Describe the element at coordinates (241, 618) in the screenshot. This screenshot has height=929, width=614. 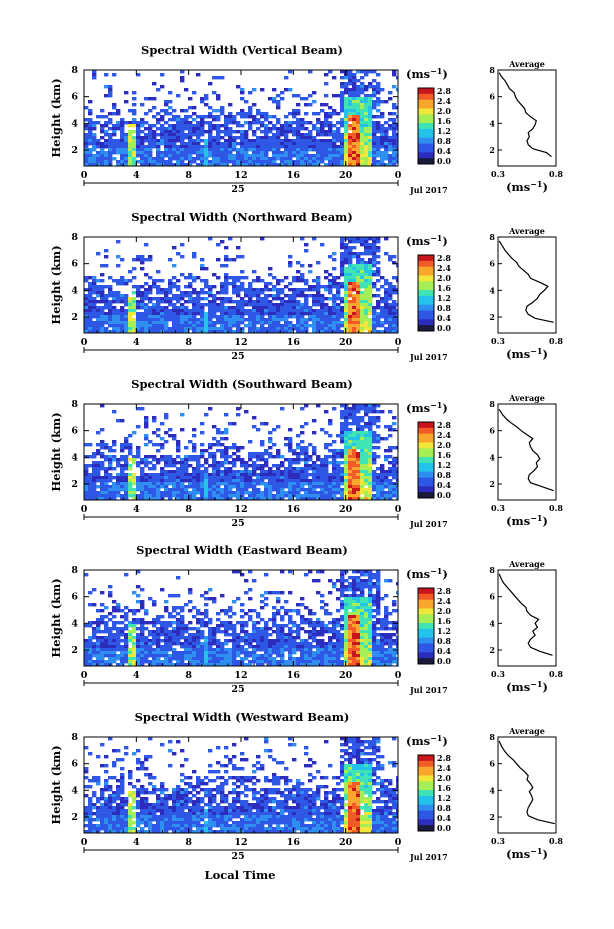
I see `heatmap-plot` at that location.